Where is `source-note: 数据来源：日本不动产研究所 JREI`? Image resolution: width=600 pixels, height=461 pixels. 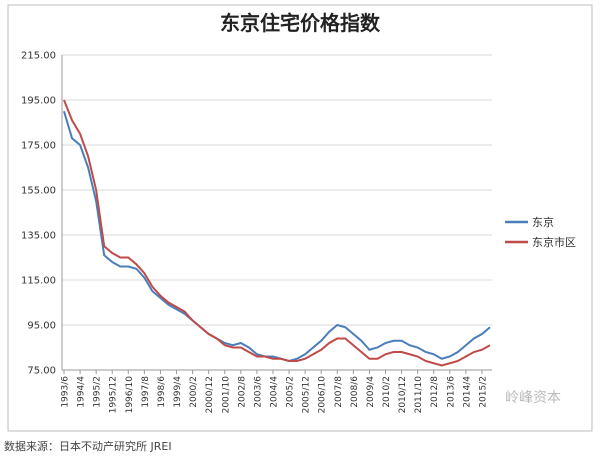 source-note: 数据来源：日本不动产研究所 JREI is located at coordinates (88, 446).